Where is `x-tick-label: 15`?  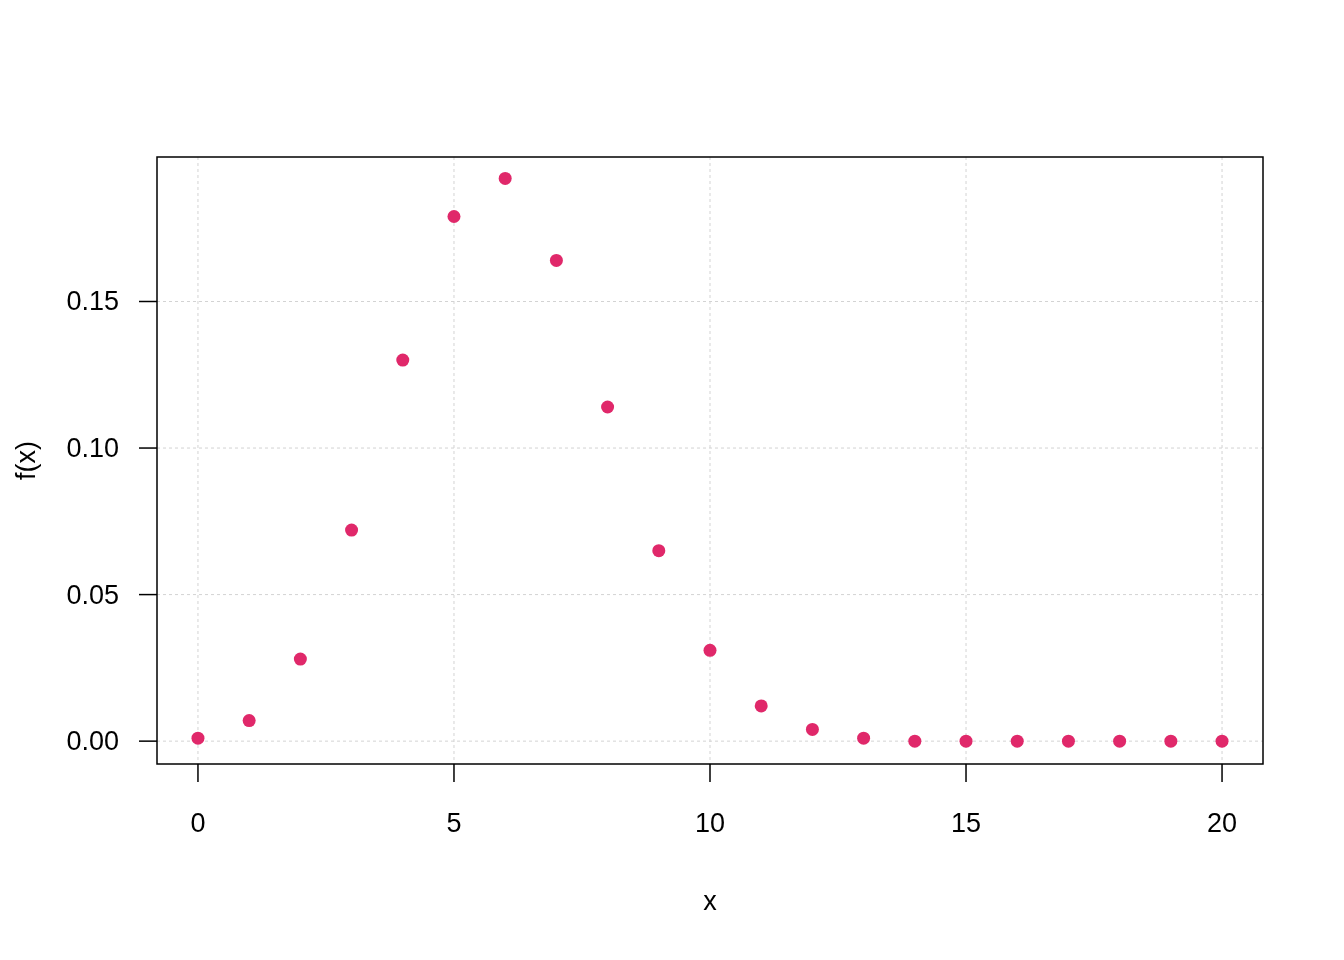
x-tick-label: 15 is located at coordinates (966, 823).